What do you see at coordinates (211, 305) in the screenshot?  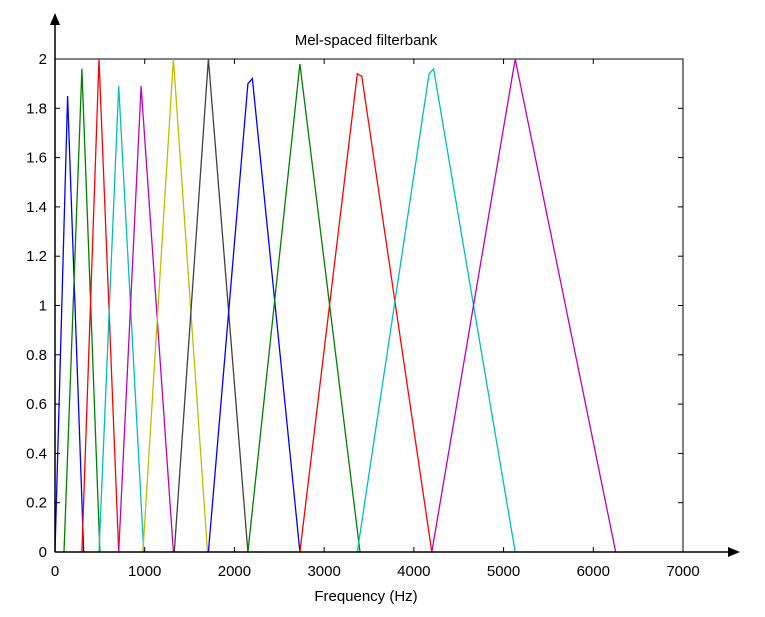 I see `filter-7-line` at bounding box center [211, 305].